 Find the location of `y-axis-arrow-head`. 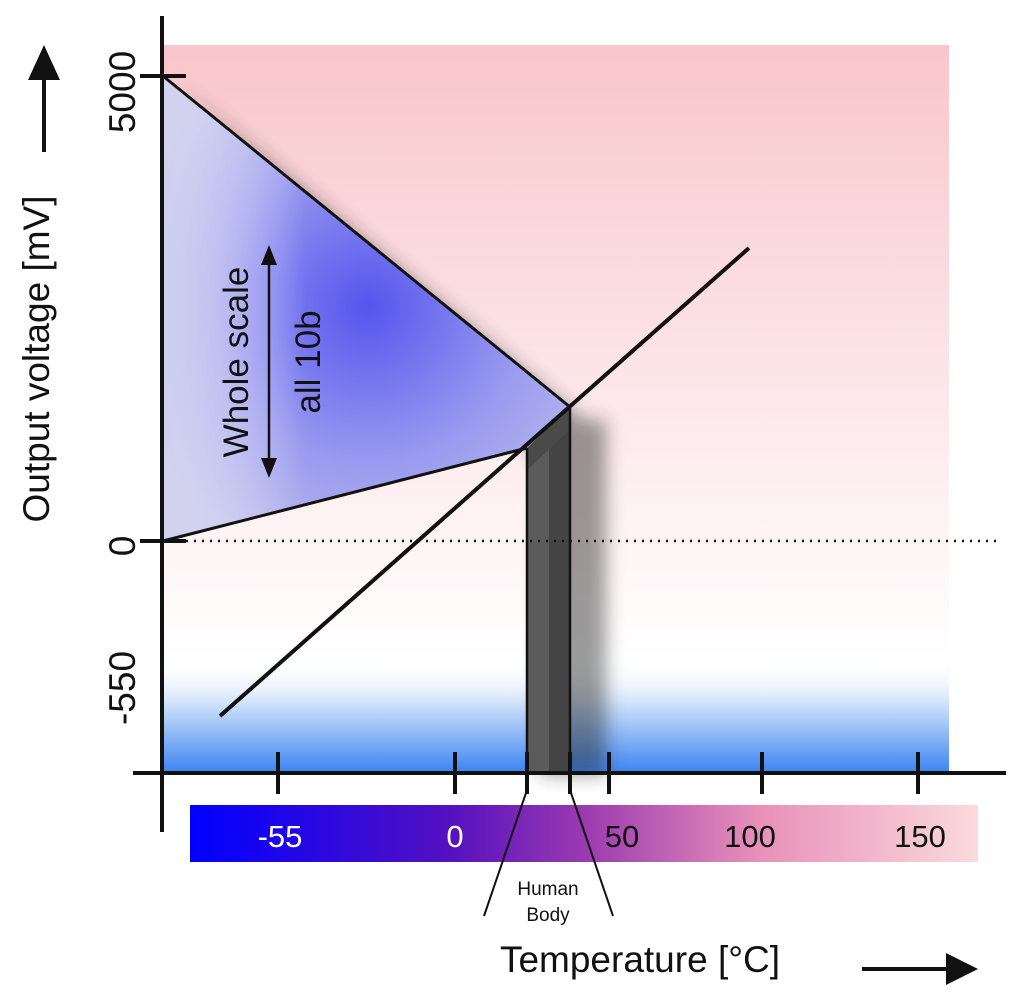

y-axis-arrow-head is located at coordinates (44, 62).